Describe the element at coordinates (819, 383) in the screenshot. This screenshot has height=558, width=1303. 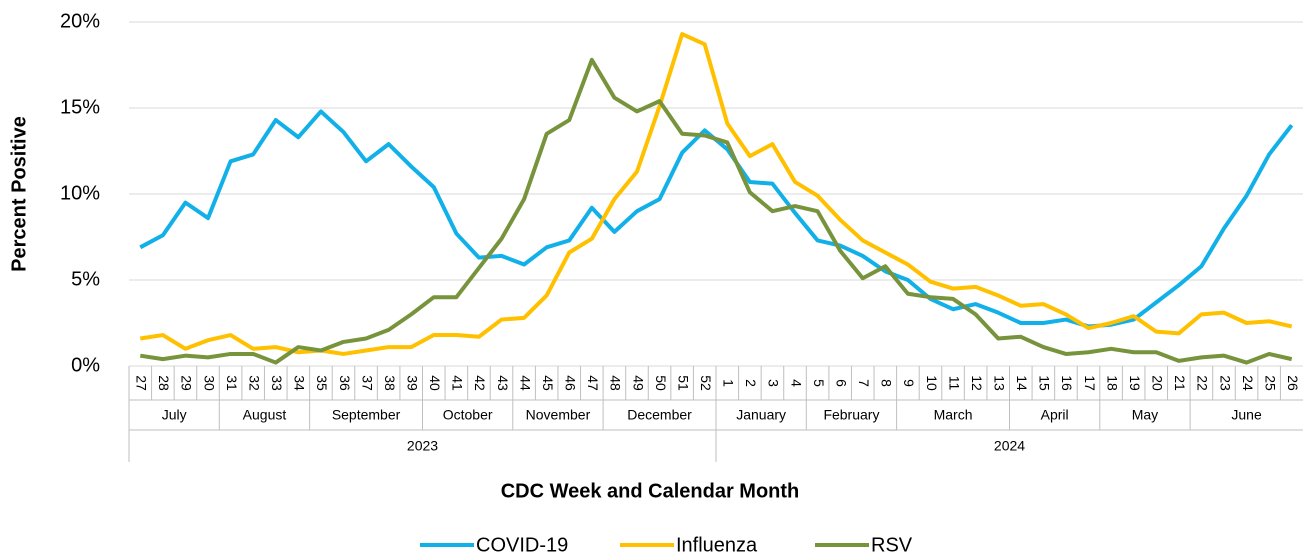
I see `x-tick-label: 5` at that location.